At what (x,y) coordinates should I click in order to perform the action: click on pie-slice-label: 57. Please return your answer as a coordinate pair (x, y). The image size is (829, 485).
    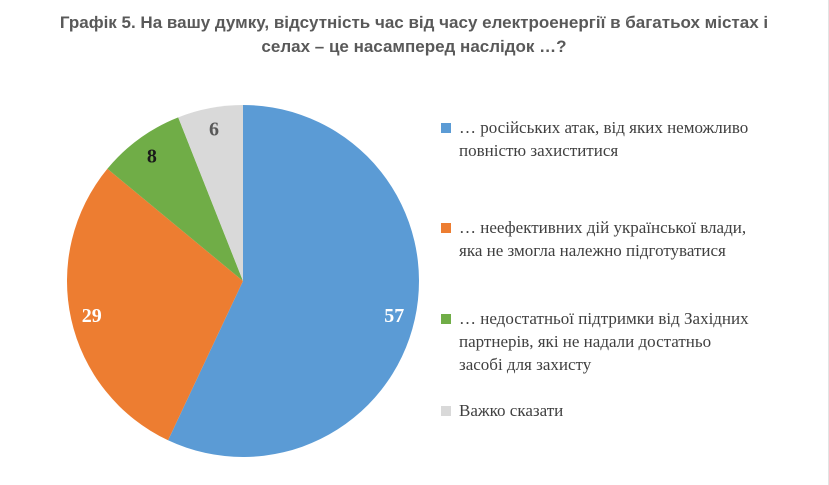
    Looking at the image, I should click on (394, 316).